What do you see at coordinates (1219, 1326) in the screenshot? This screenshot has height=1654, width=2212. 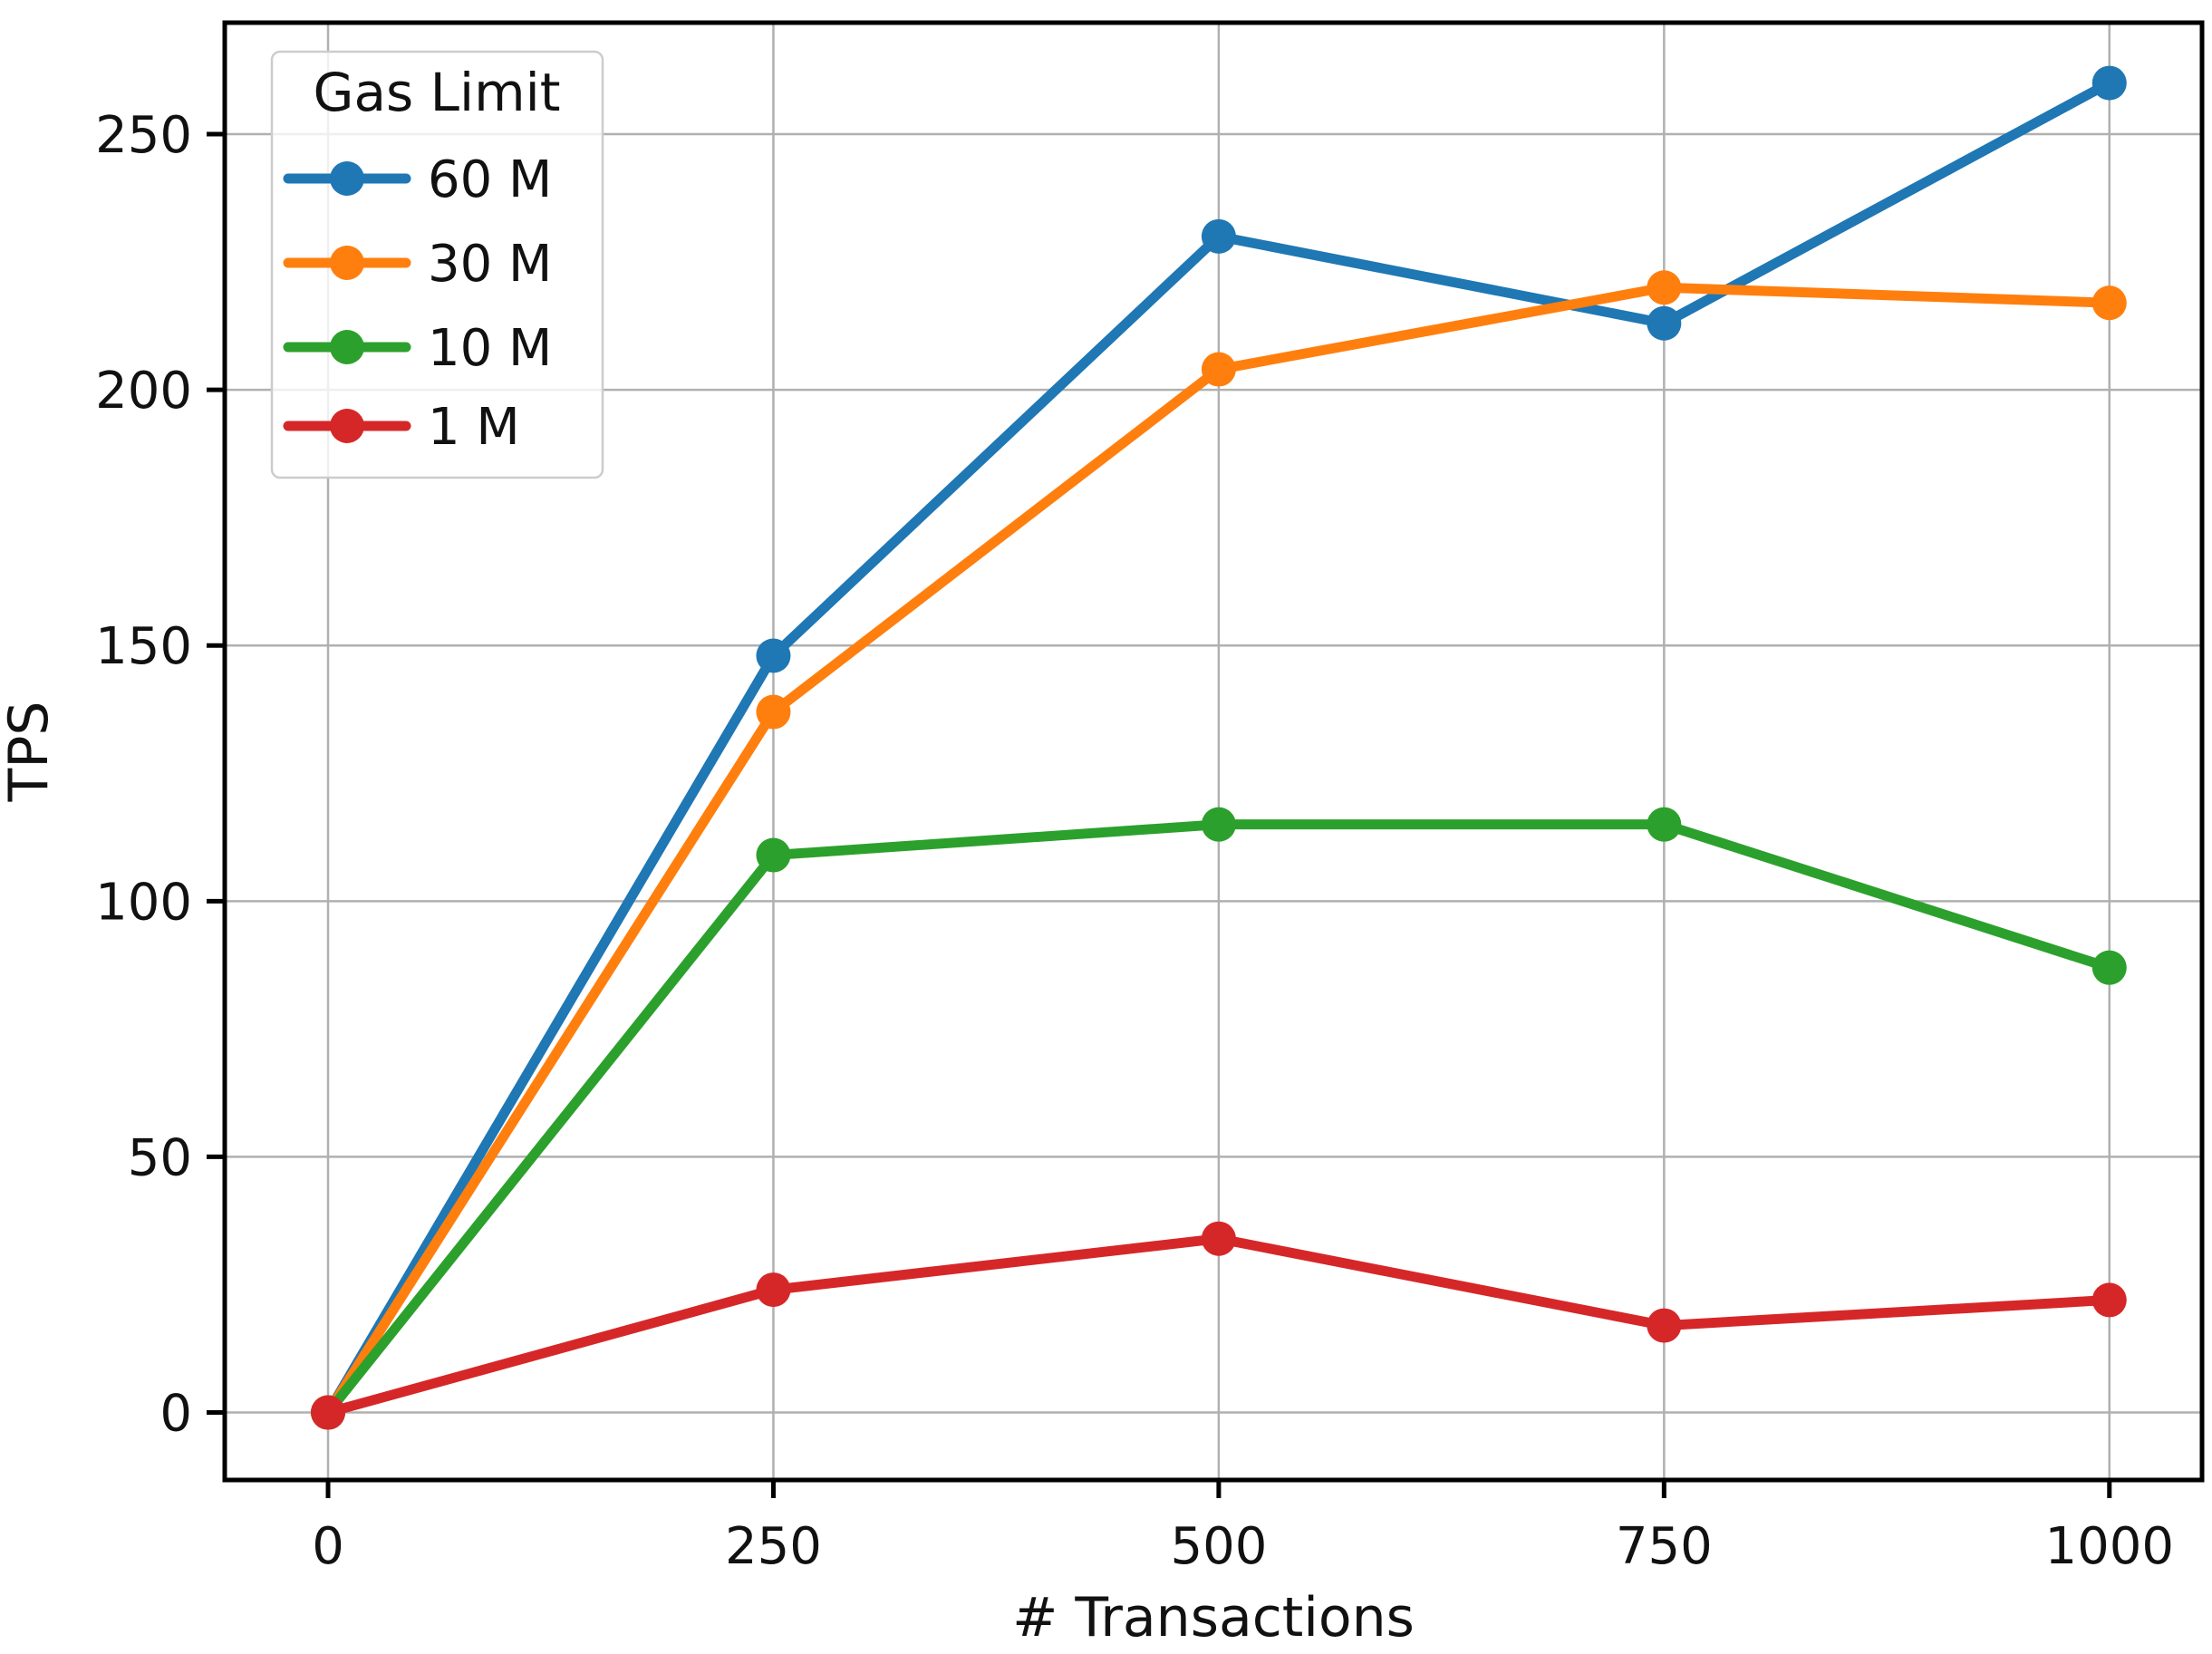 I see `series-1m` at bounding box center [1219, 1326].